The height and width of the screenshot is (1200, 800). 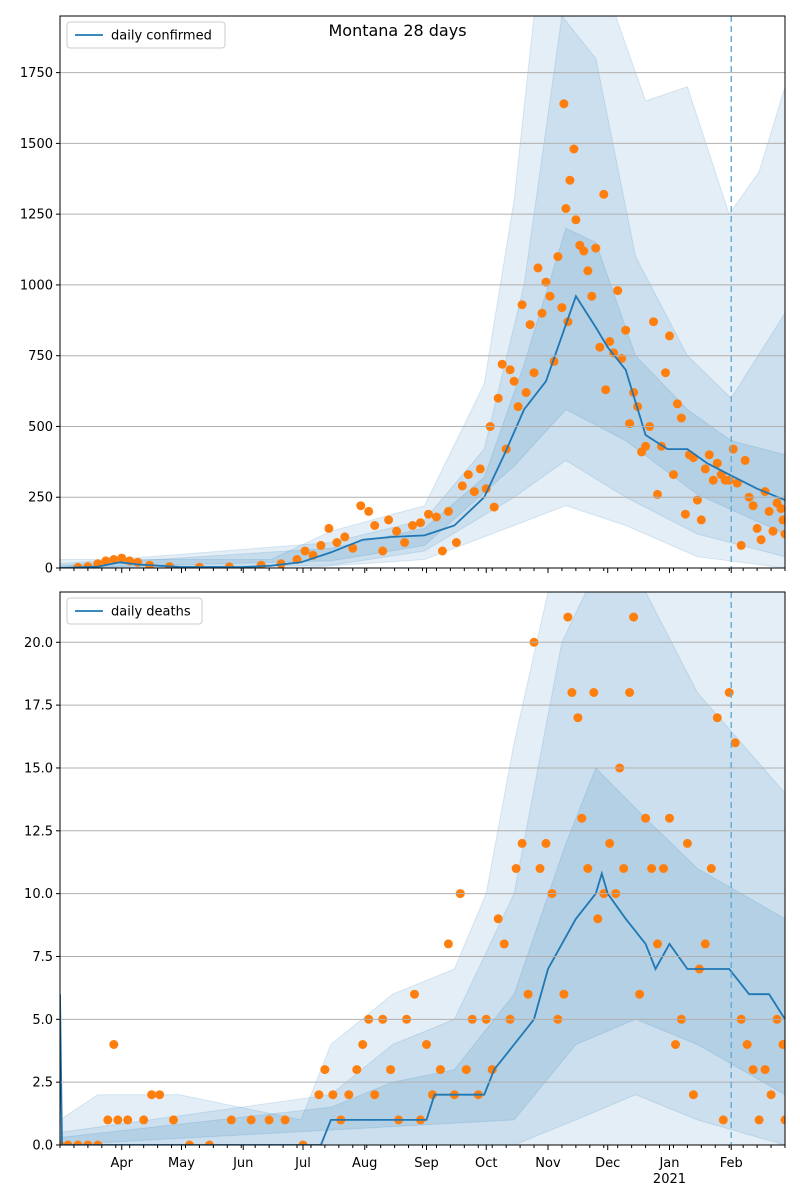 What do you see at coordinates (731, 1163) in the screenshot?
I see `x-tick-label-feb: Feb` at bounding box center [731, 1163].